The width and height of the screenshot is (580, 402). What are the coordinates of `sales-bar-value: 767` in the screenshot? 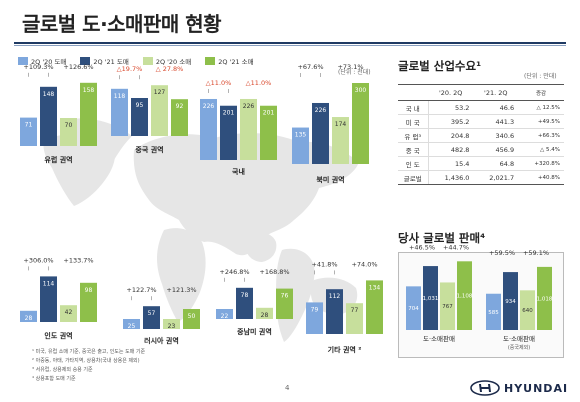 It's located at (447, 307).